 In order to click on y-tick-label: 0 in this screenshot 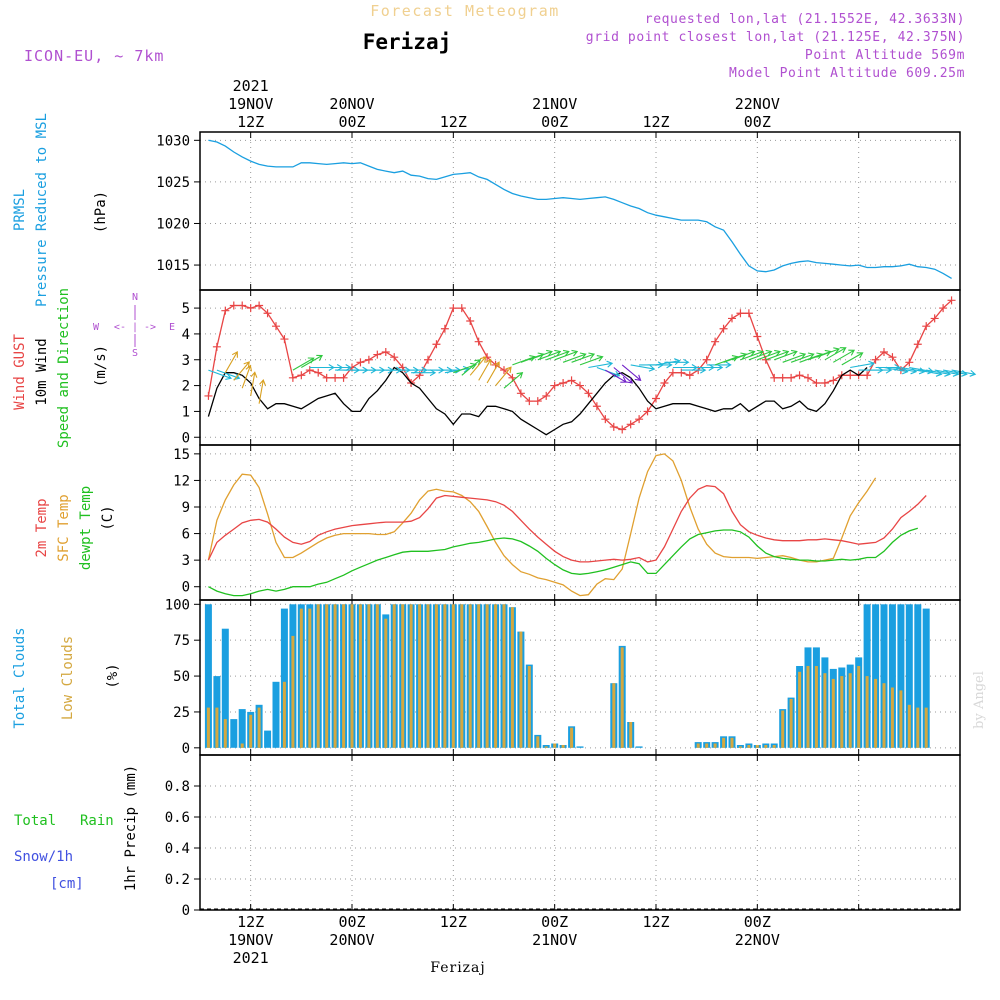, I will do `click(186, 749)`.